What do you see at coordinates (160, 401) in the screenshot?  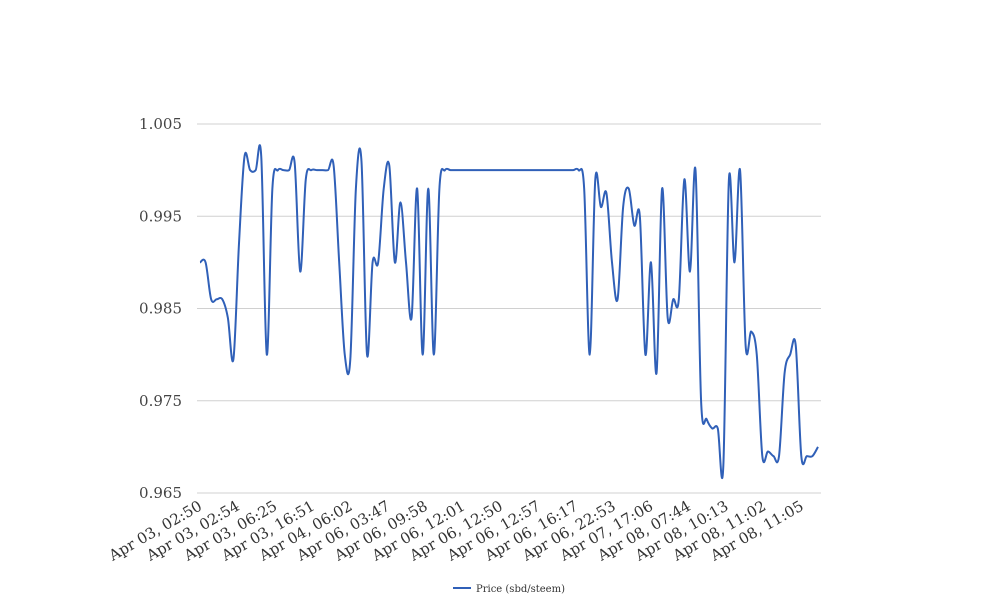 I see `y-tick-label: 0.975` at bounding box center [160, 401].